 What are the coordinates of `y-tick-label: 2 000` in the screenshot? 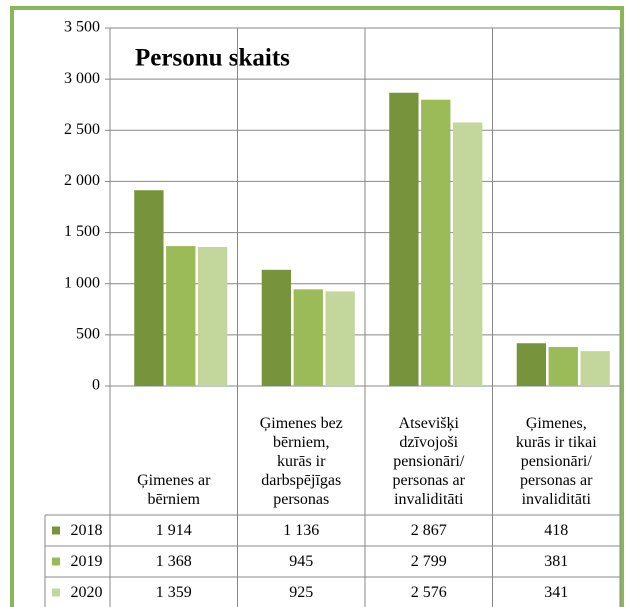 It's located at (82, 180).